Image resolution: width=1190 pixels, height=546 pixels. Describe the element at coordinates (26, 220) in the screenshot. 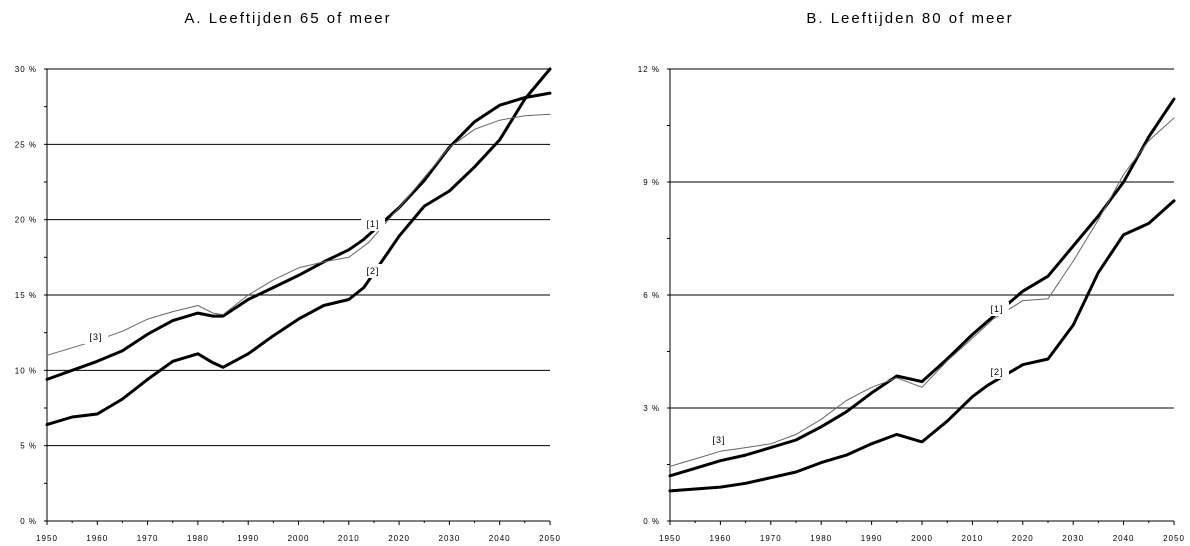

I see `y-tick-label: 20 %` at that location.